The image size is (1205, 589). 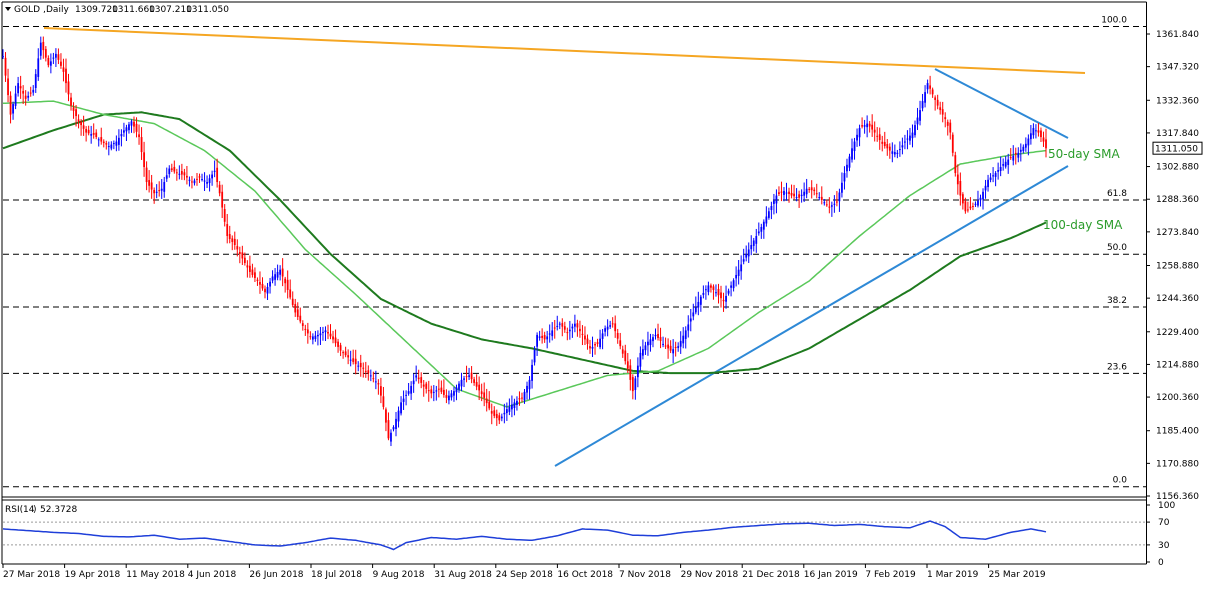 What do you see at coordinates (1177, 101) in the screenshot?
I see `price-tick-label: 1332.360` at bounding box center [1177, 101].